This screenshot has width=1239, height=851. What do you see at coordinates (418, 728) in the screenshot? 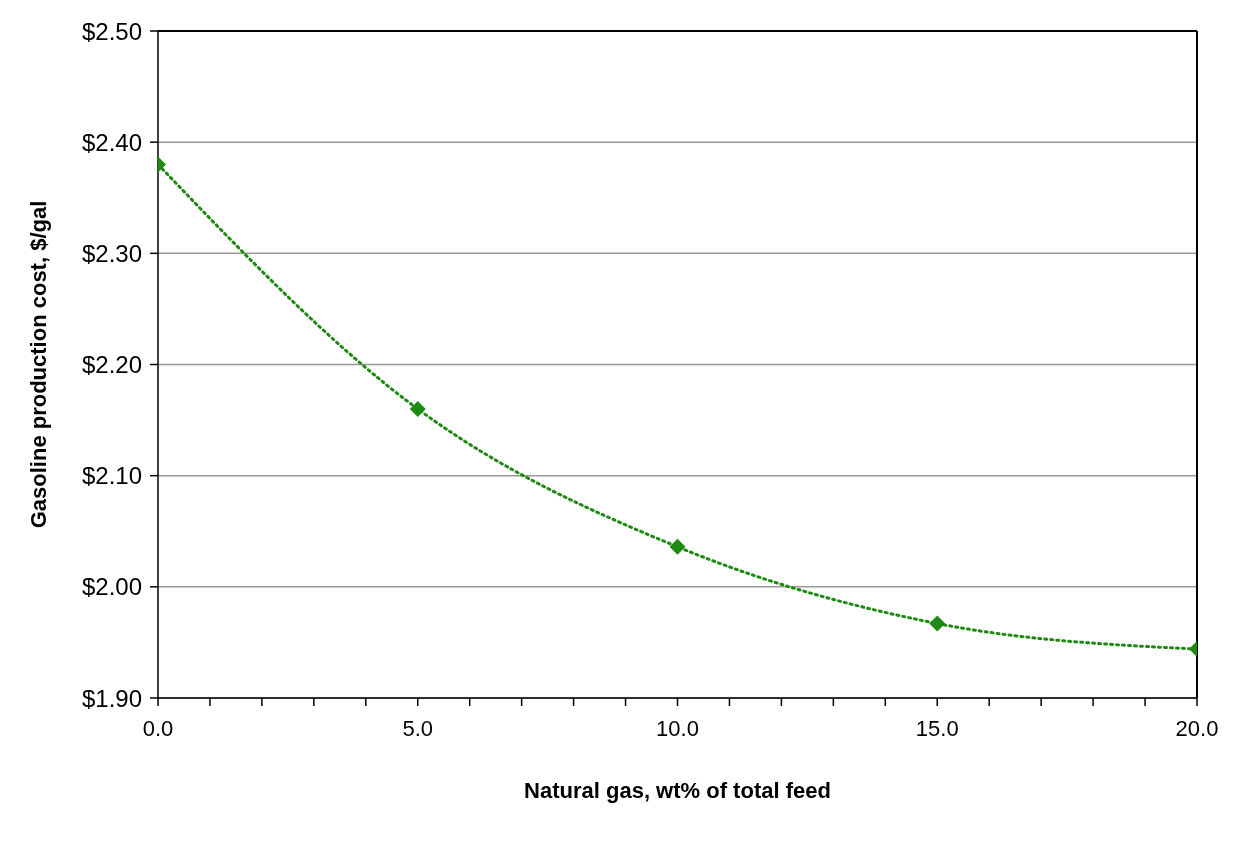
I see `x-tick-label: 5.0` at bounding box center [418, 728].